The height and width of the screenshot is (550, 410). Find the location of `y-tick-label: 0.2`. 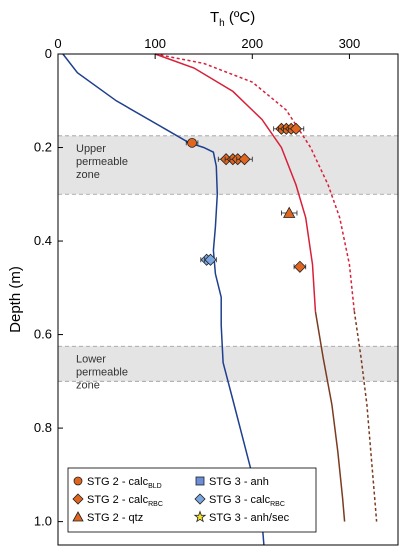

y-tick-label: 0.2 is located at coordinates (43, 147).